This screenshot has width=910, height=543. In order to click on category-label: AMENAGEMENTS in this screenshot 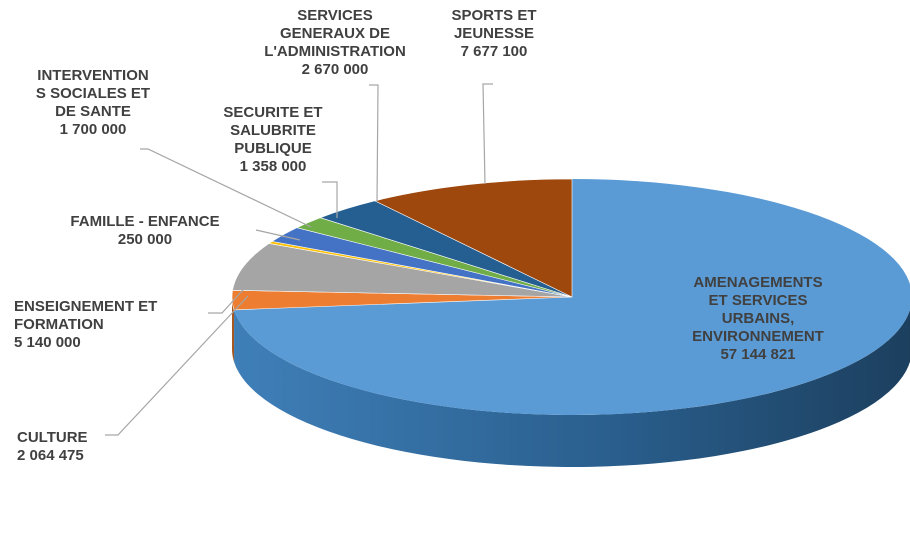, I will do `click(757, 282)`.